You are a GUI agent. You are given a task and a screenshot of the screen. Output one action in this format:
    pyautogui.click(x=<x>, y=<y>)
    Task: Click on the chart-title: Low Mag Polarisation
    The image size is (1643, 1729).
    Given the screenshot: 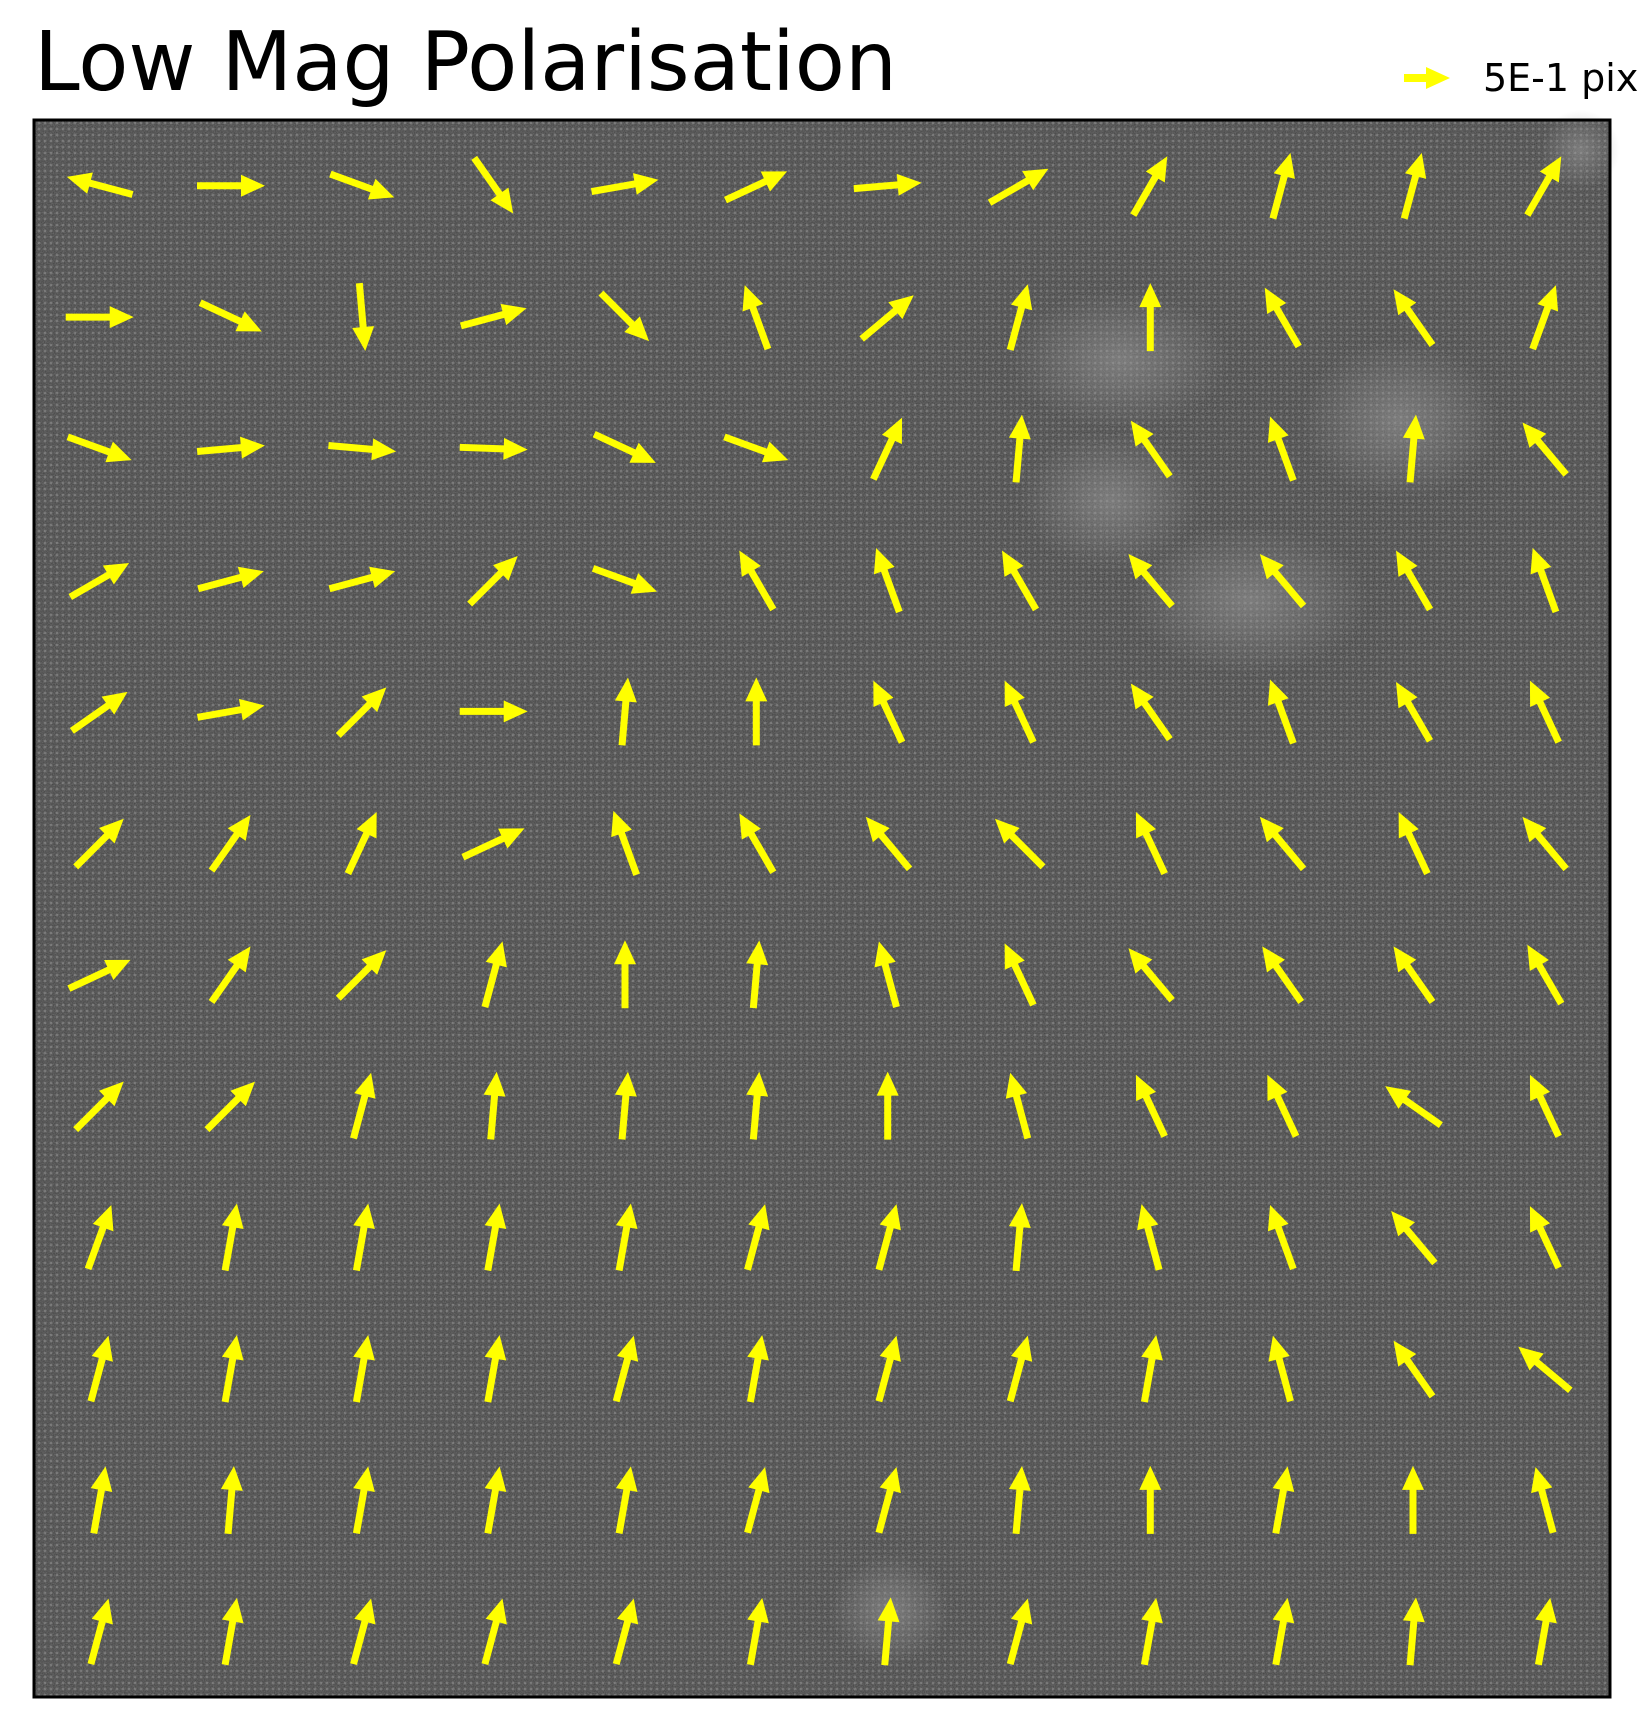 What is the action you would take?
    pyautogui.click(x=465, y=62)
    